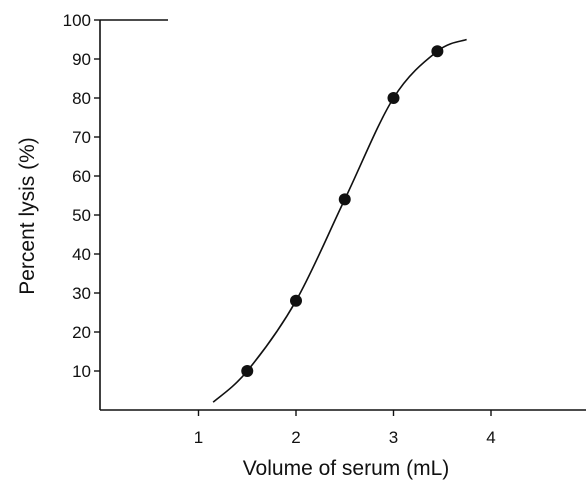 Image resolution: width=586 pixels, height=483 pixels. I want to click on x-axis-ticks: 1 2 3 4, so click(345, 428).